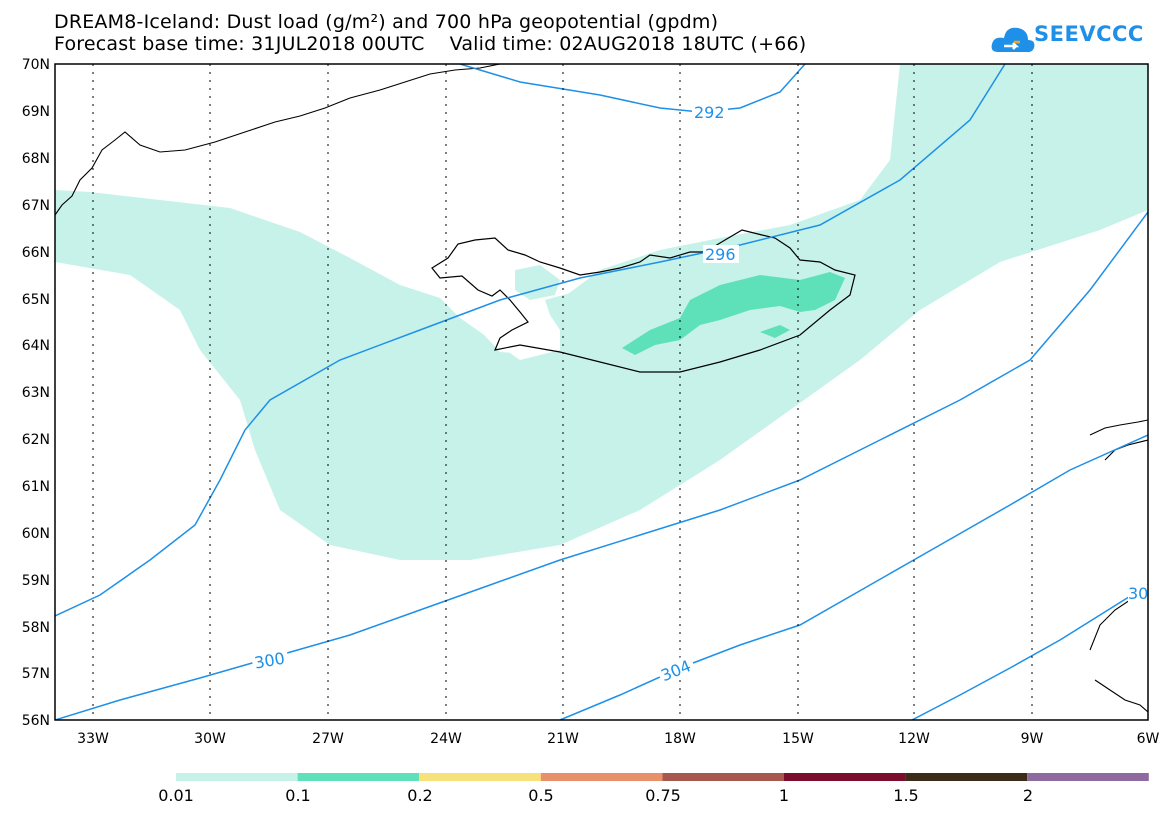 The height and width of the screenshot is (815, 1175). I want to click on colorbar-label: 0.75, so click(663, 795).